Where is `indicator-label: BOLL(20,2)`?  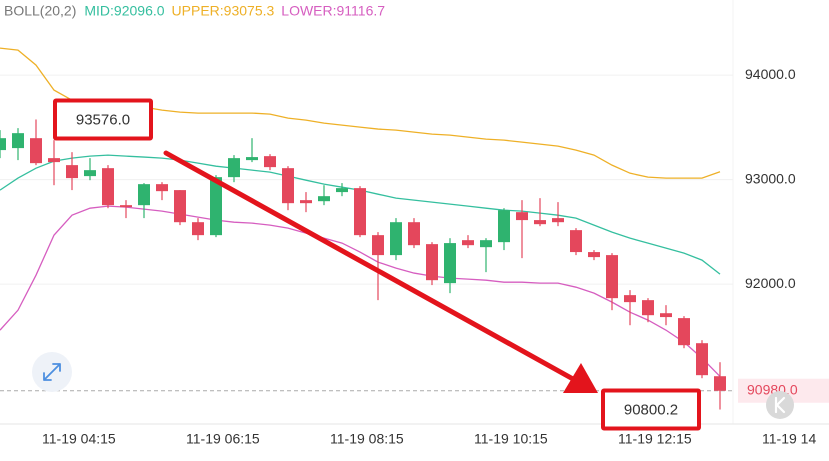 indicator-label: BOLL(20,2) is located at coordinates (40, 11).